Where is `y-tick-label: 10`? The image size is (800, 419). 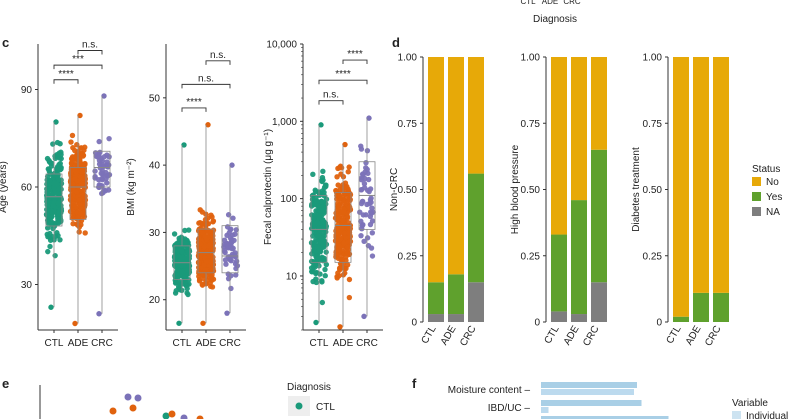
y-tick-label: 10 is located at coordinates (292, 276).